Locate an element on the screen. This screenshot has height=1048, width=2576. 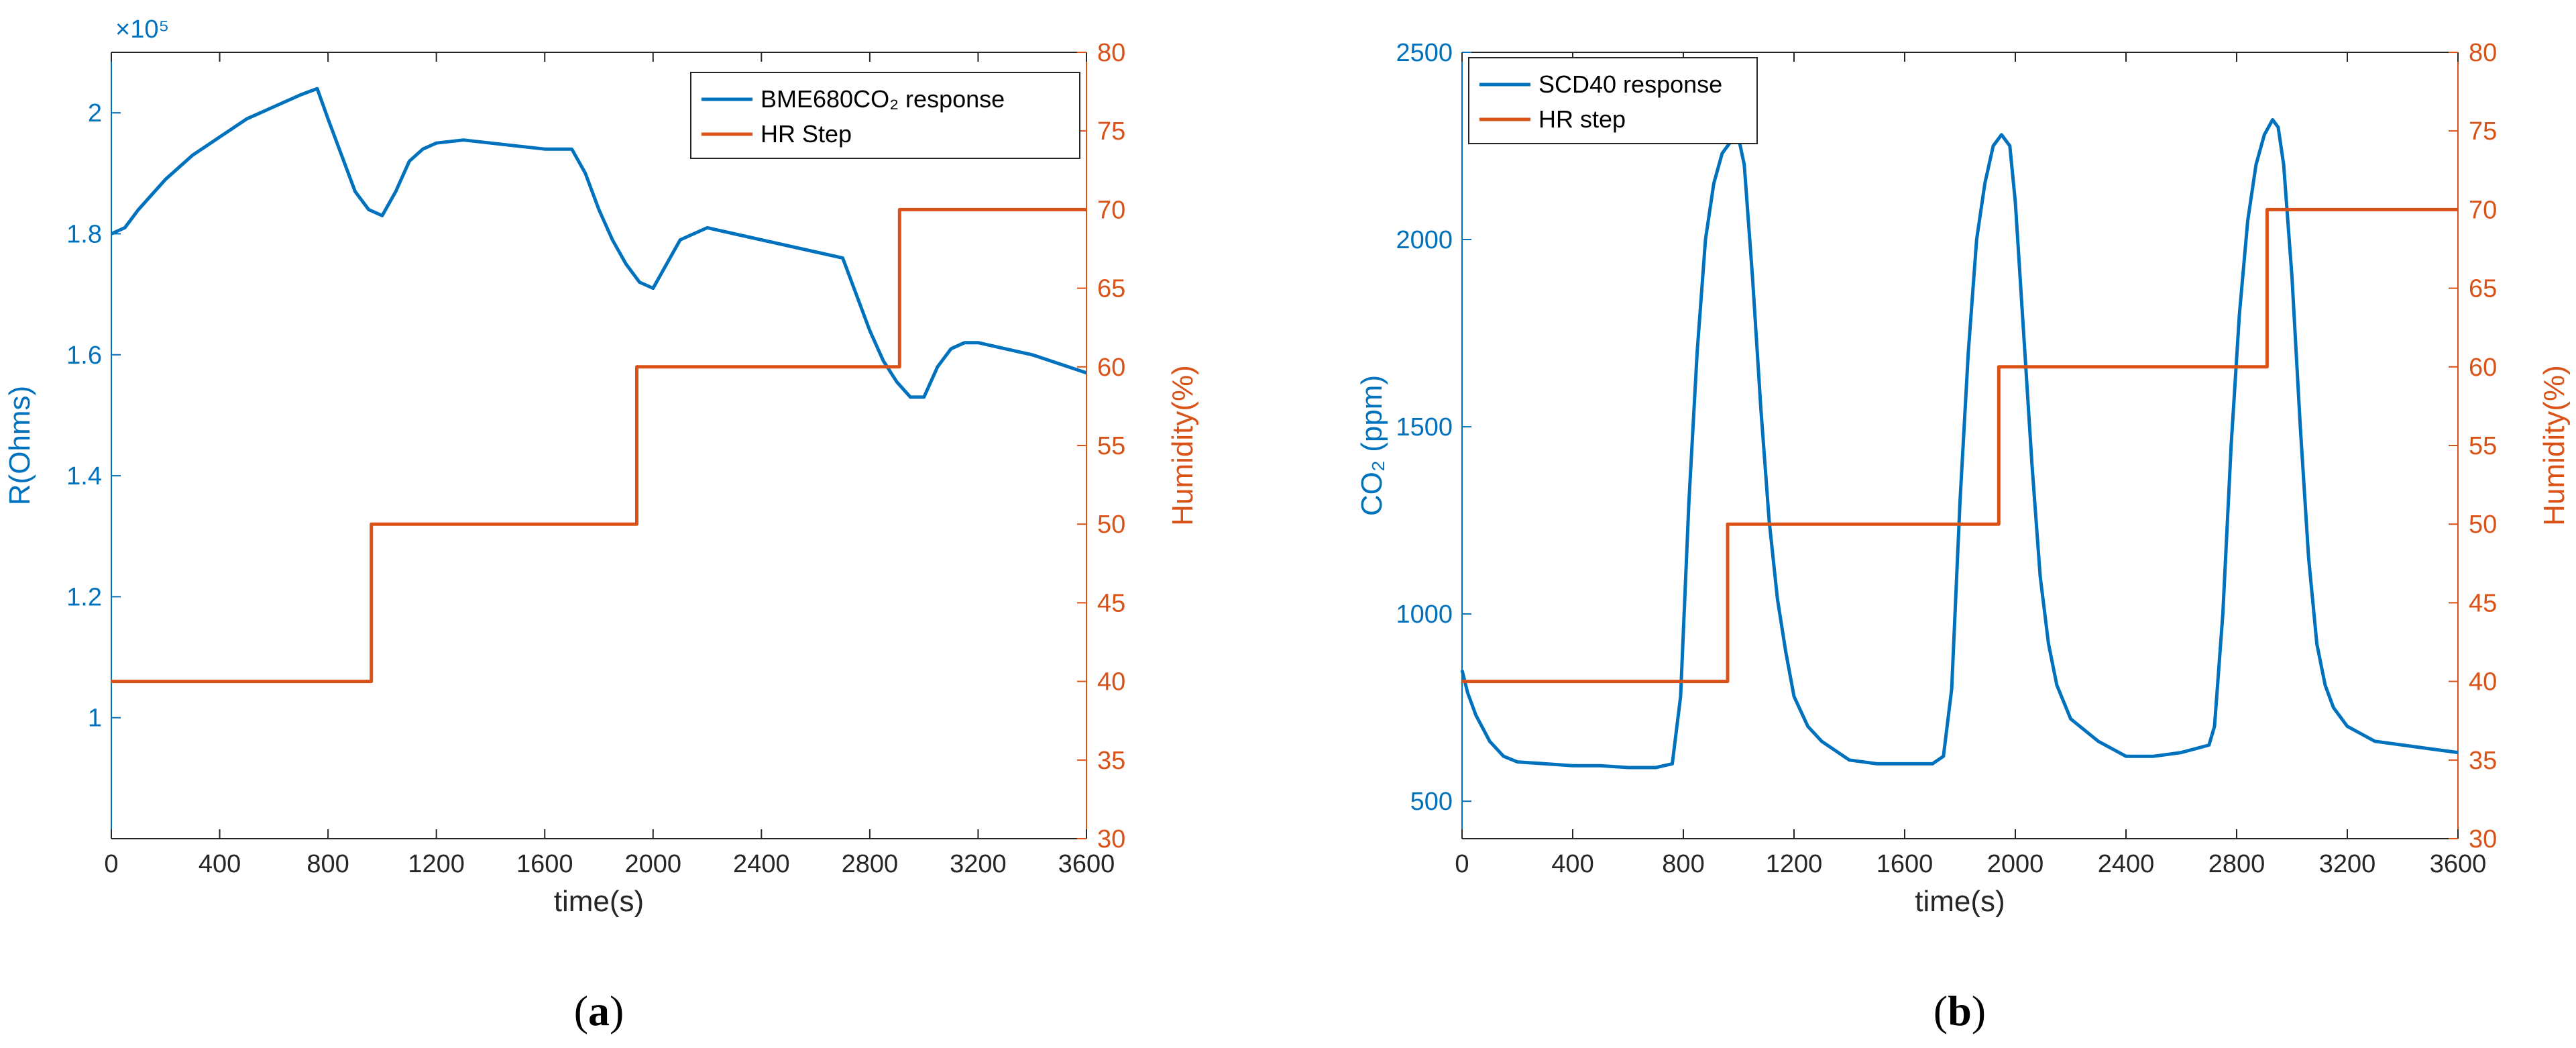
y-left-tick-label: 1.2 is located at coordinates (84, 597).